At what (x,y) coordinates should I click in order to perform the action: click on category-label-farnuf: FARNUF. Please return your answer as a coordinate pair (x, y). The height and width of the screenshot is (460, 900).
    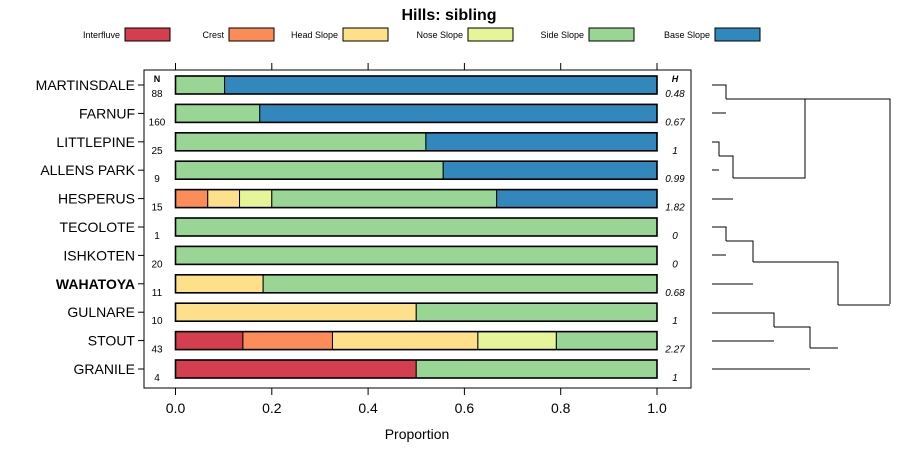
    Looking at the image, I should click on (107, 113).